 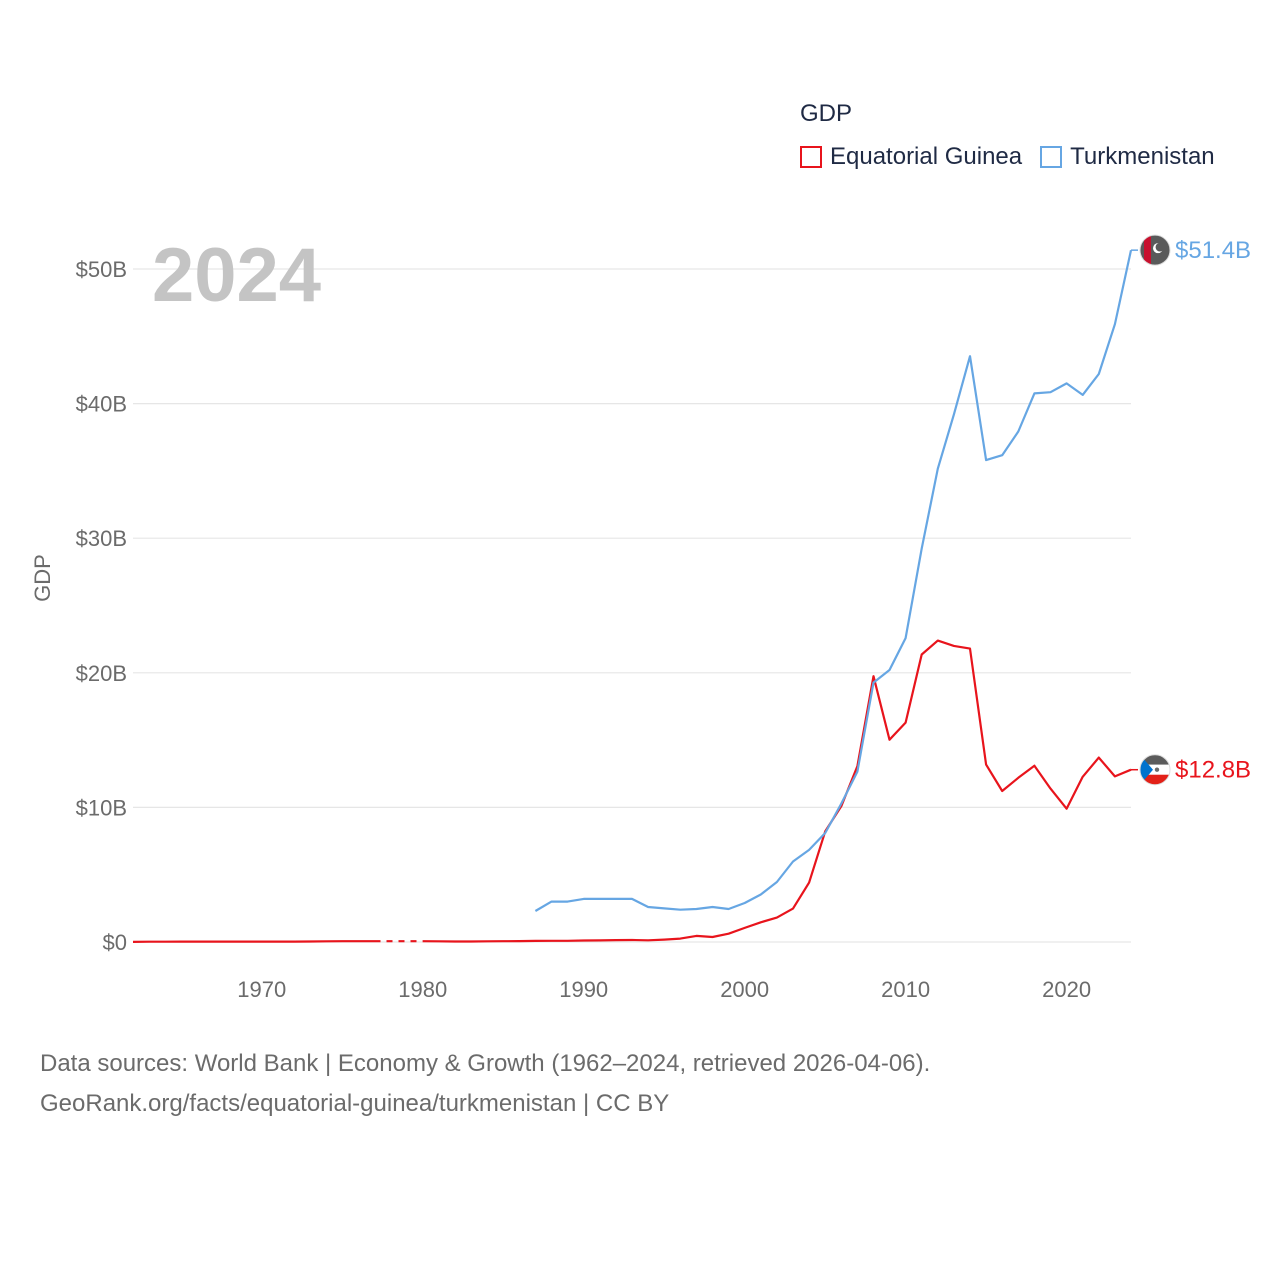 I want to click on x-tick-label: 2010, so click(x=905, y=989).